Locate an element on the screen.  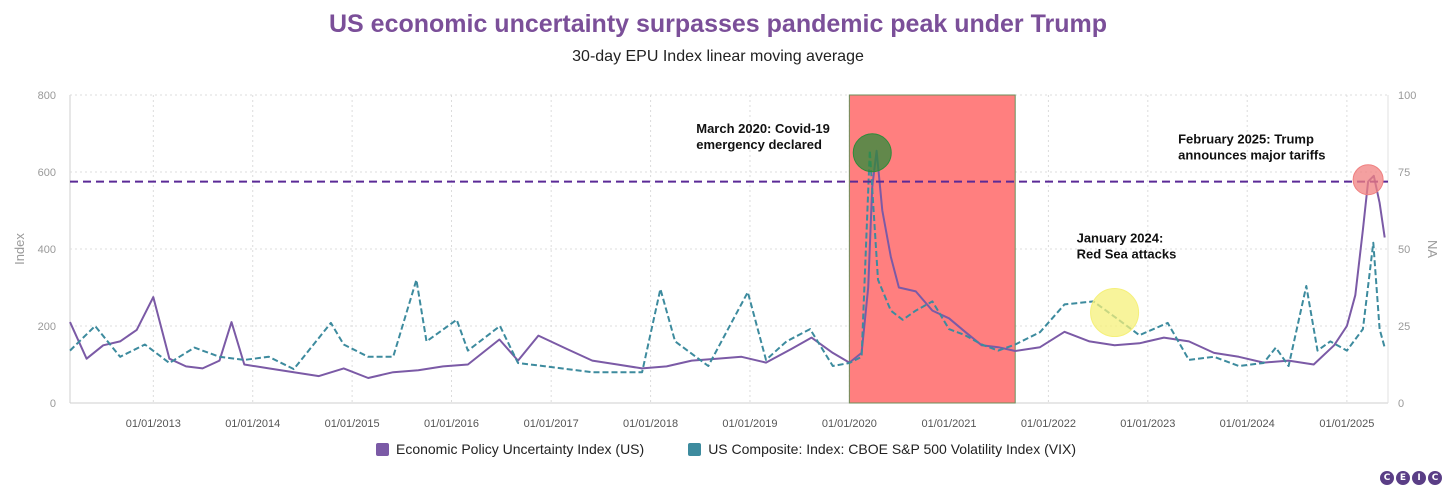
y-tick-label: 400 is located at coordinates (47, 250).